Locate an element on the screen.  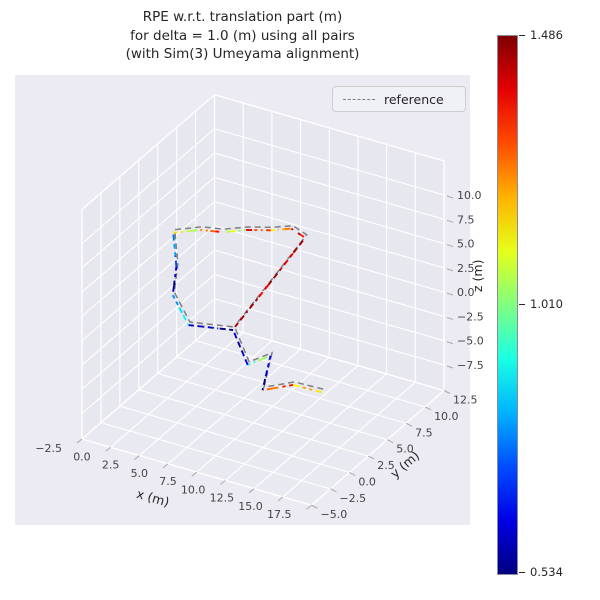
x-tick-label: 2.5 is located at coordinates (111, 465).